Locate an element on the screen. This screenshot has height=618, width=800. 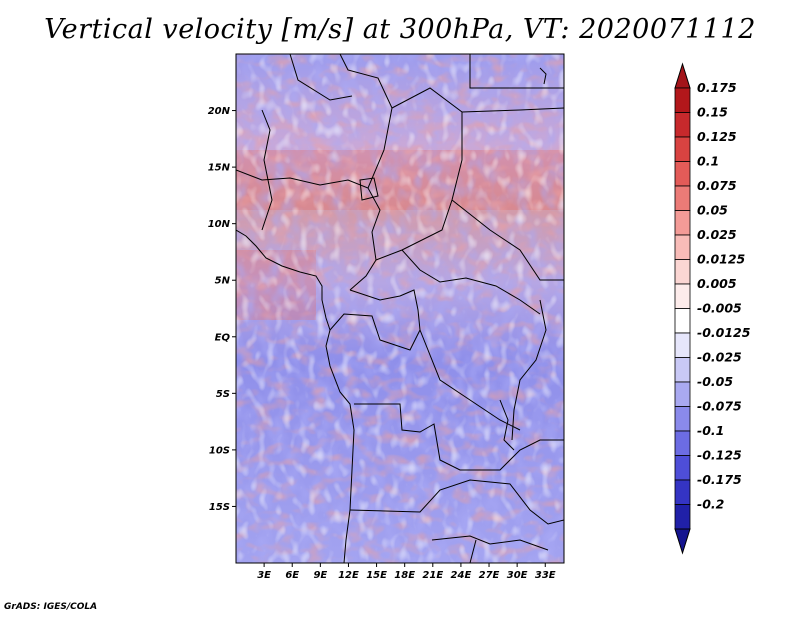
border-south is located at coordinates (490, 543).